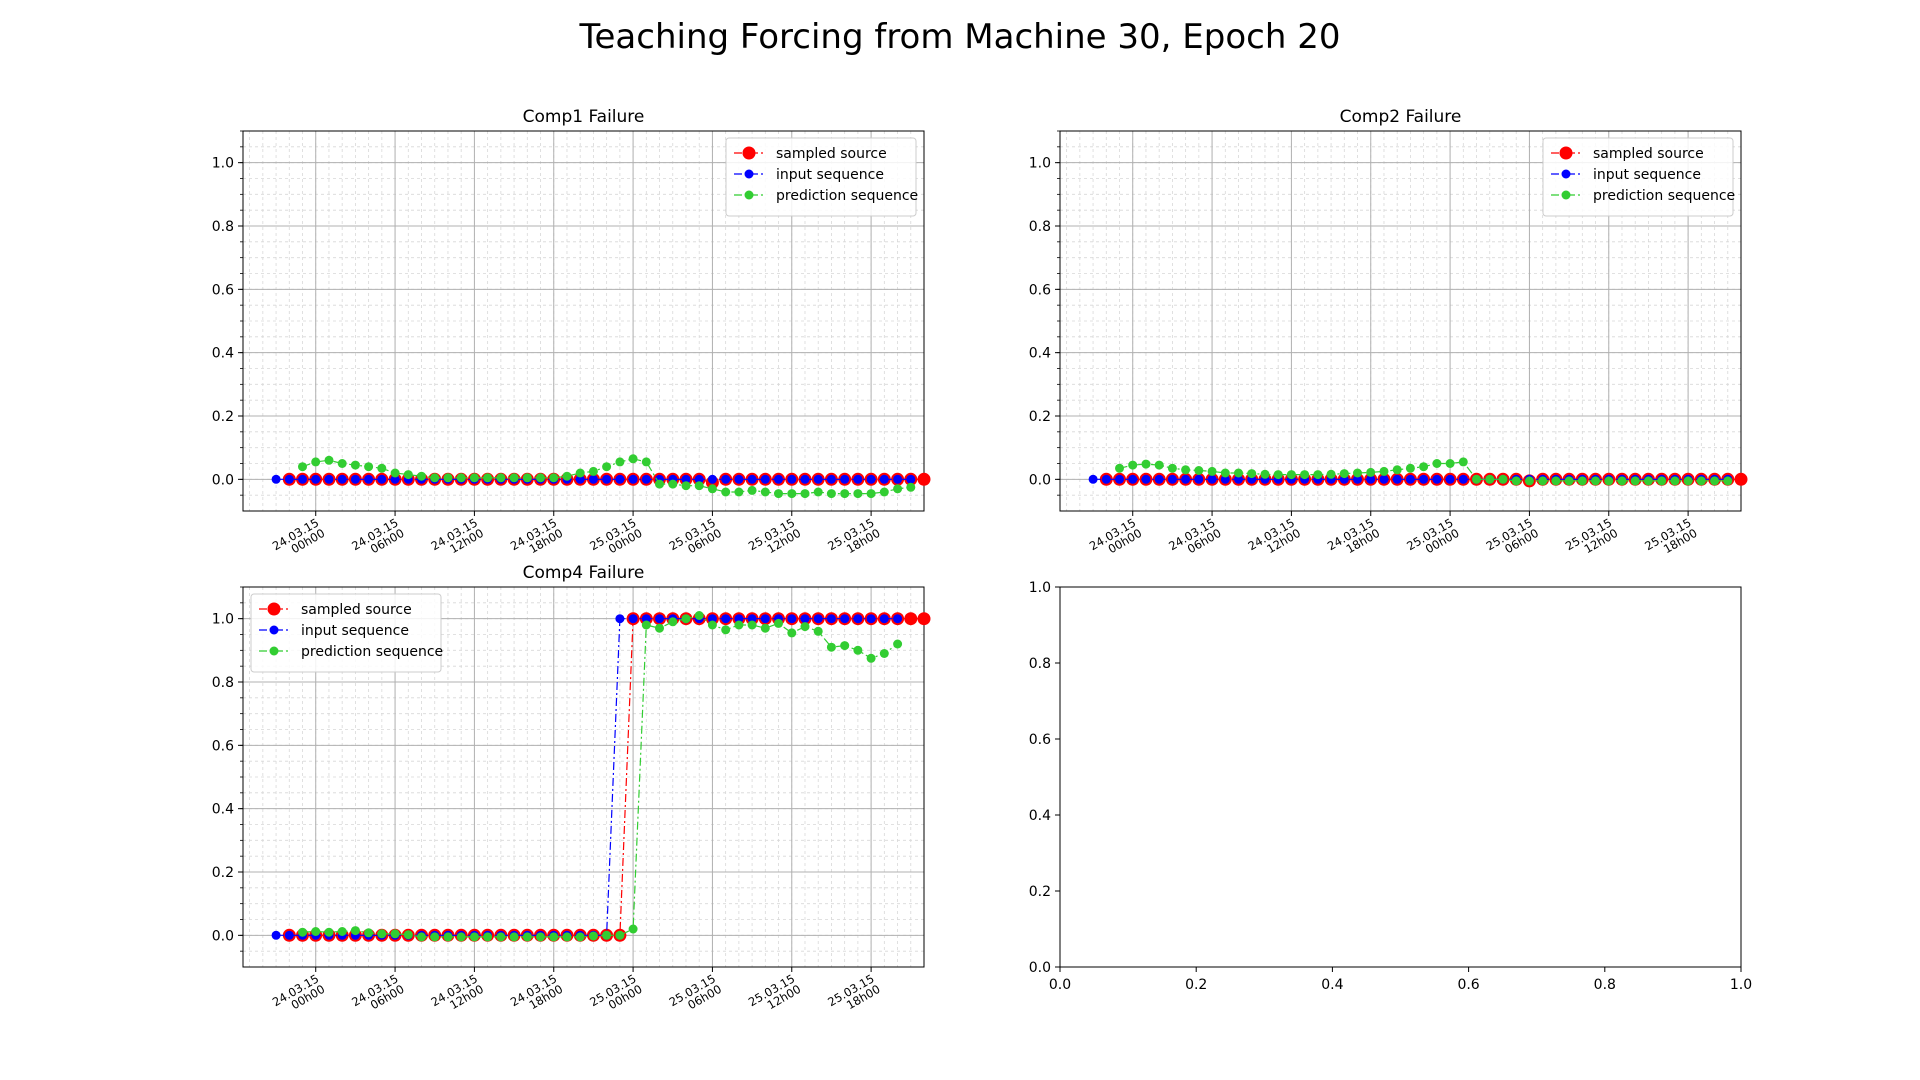 Image resolution: width=1920 pixels, height=1080 pixels. I want to click on series-prediction-sequence, so click(600, 776).